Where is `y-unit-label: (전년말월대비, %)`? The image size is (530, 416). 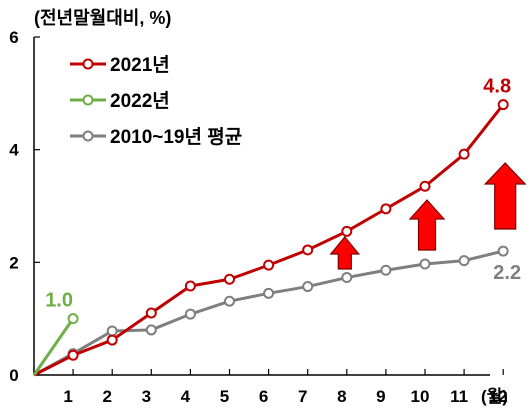 y-unit-label: (전년말월대비, %) is located at coordinates (102, 18).